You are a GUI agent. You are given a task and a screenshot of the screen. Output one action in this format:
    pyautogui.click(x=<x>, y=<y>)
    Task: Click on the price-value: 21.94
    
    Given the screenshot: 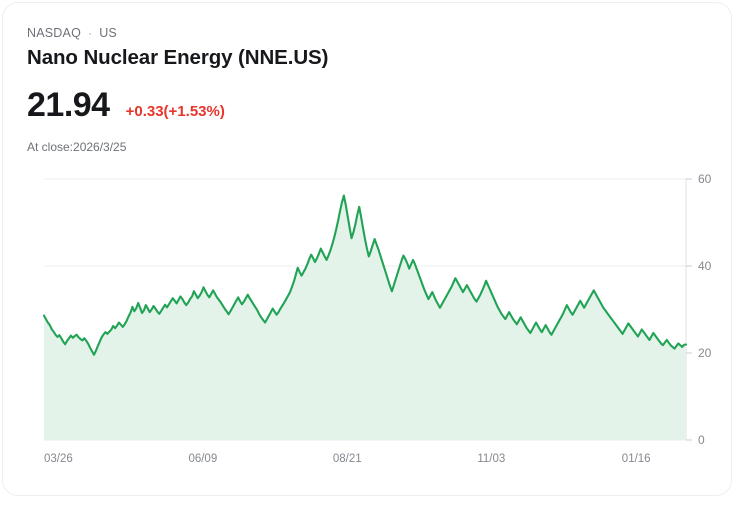 What is the action you would take?
    pyautogui.click(x=68, y=105)
    